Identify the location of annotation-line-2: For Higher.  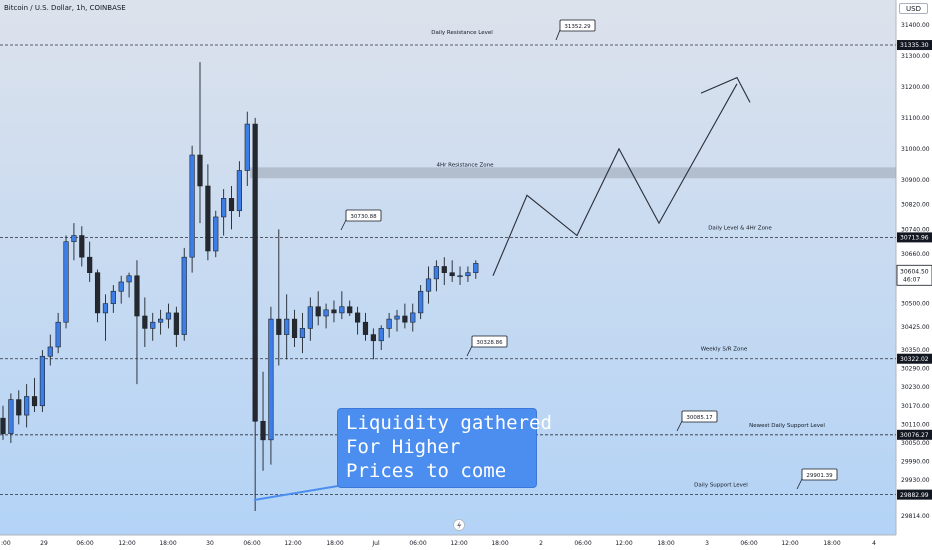
(403, 447).